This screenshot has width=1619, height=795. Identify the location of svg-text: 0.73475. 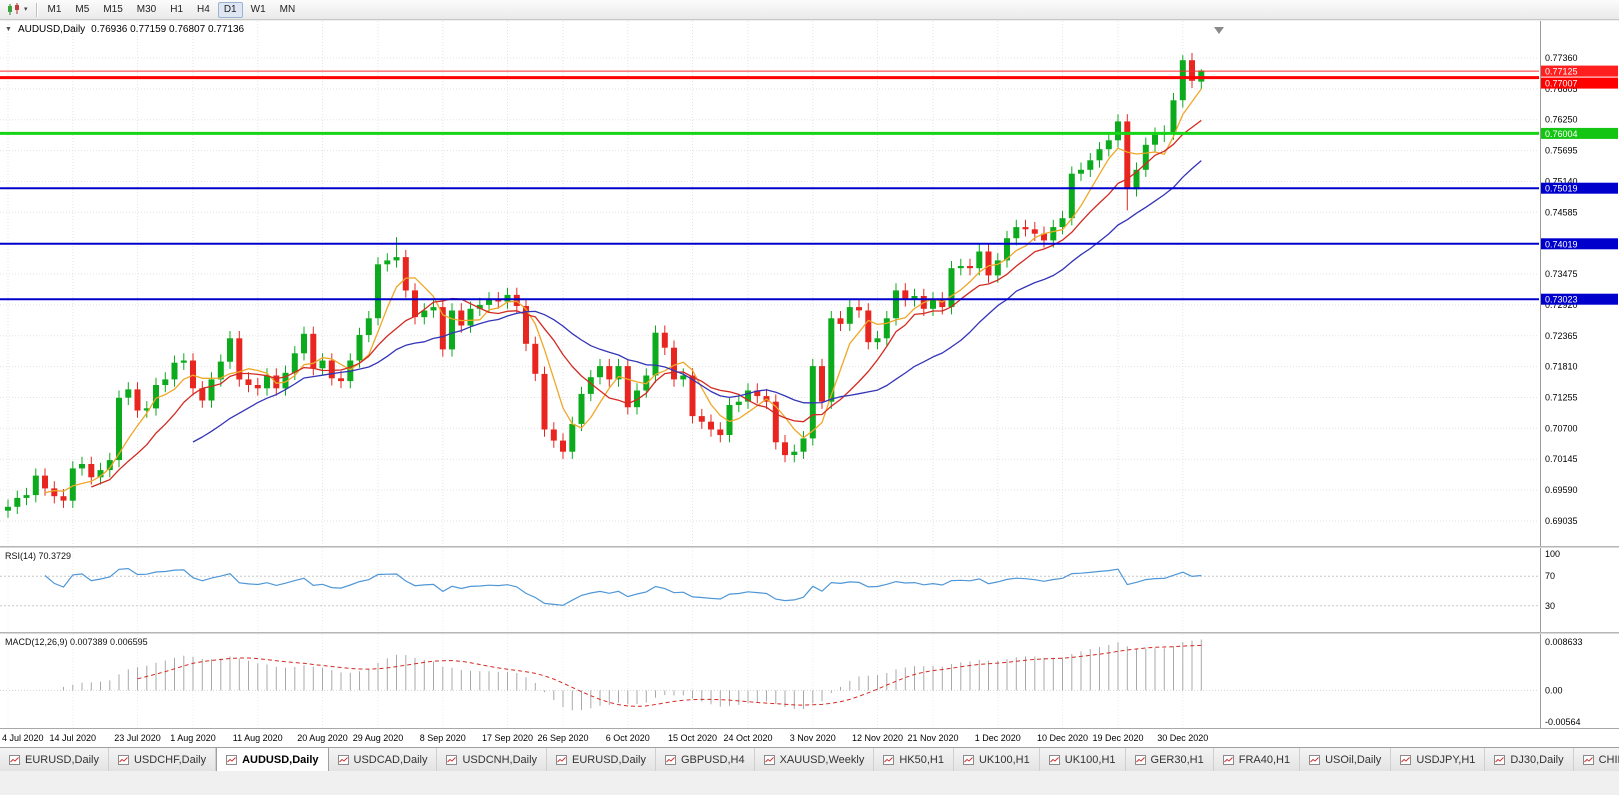
(1561, 274).